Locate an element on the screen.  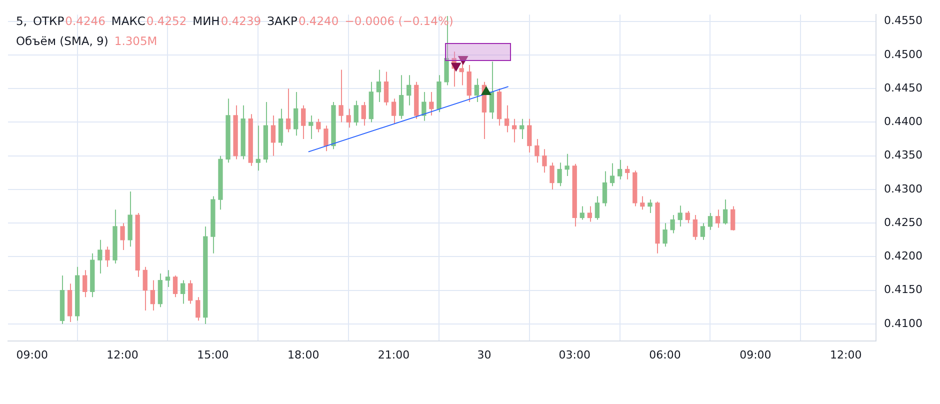
y-tick-label: 0.4250 is located at coordinates (903, 222).